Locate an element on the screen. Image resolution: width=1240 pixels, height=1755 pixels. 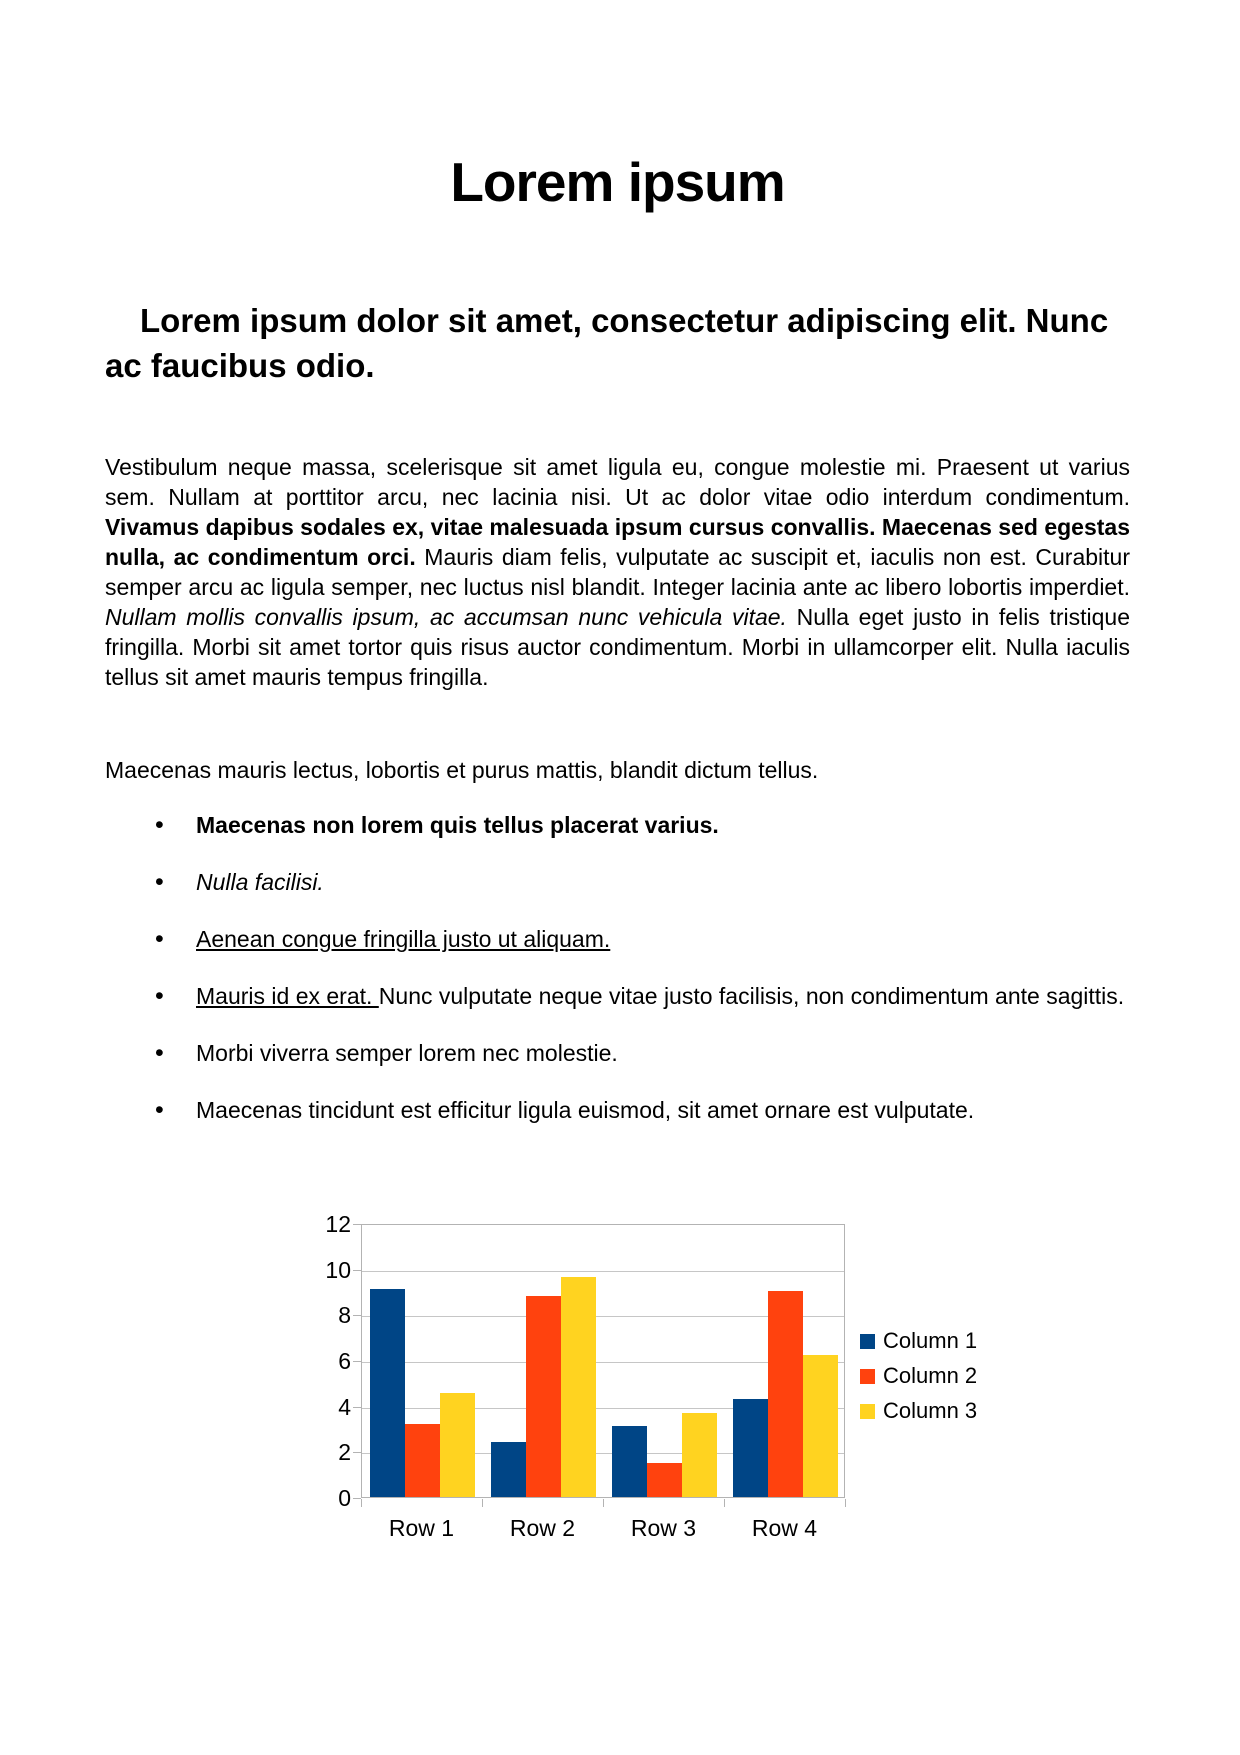
x-axis-category-label: Row 4 is located at coordinates (784, 1528).